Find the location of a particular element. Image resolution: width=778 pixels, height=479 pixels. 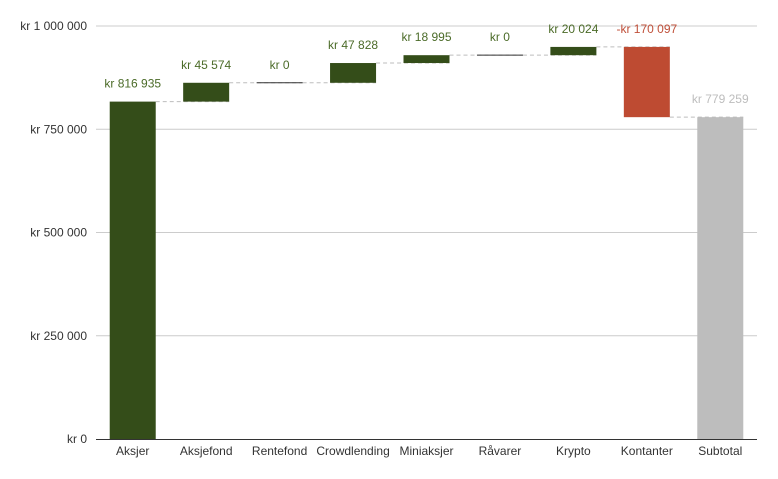

x-tick-label: Aksjer is located at coordinates (132, 451).